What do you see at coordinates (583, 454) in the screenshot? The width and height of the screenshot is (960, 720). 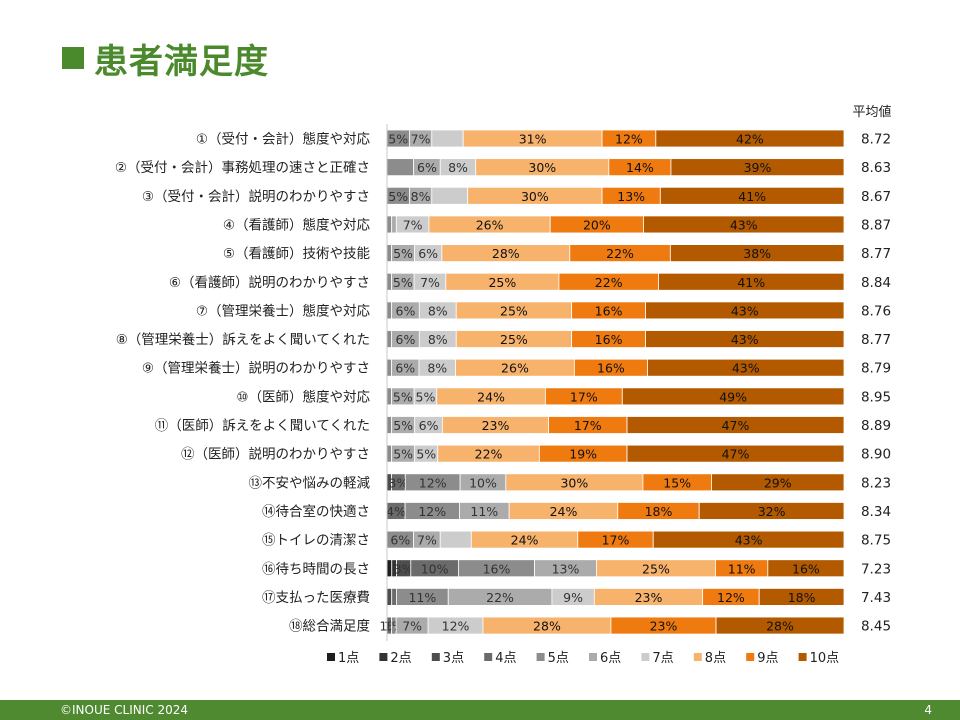 I see `data-label: 19%` at bounding box center [583, 454].